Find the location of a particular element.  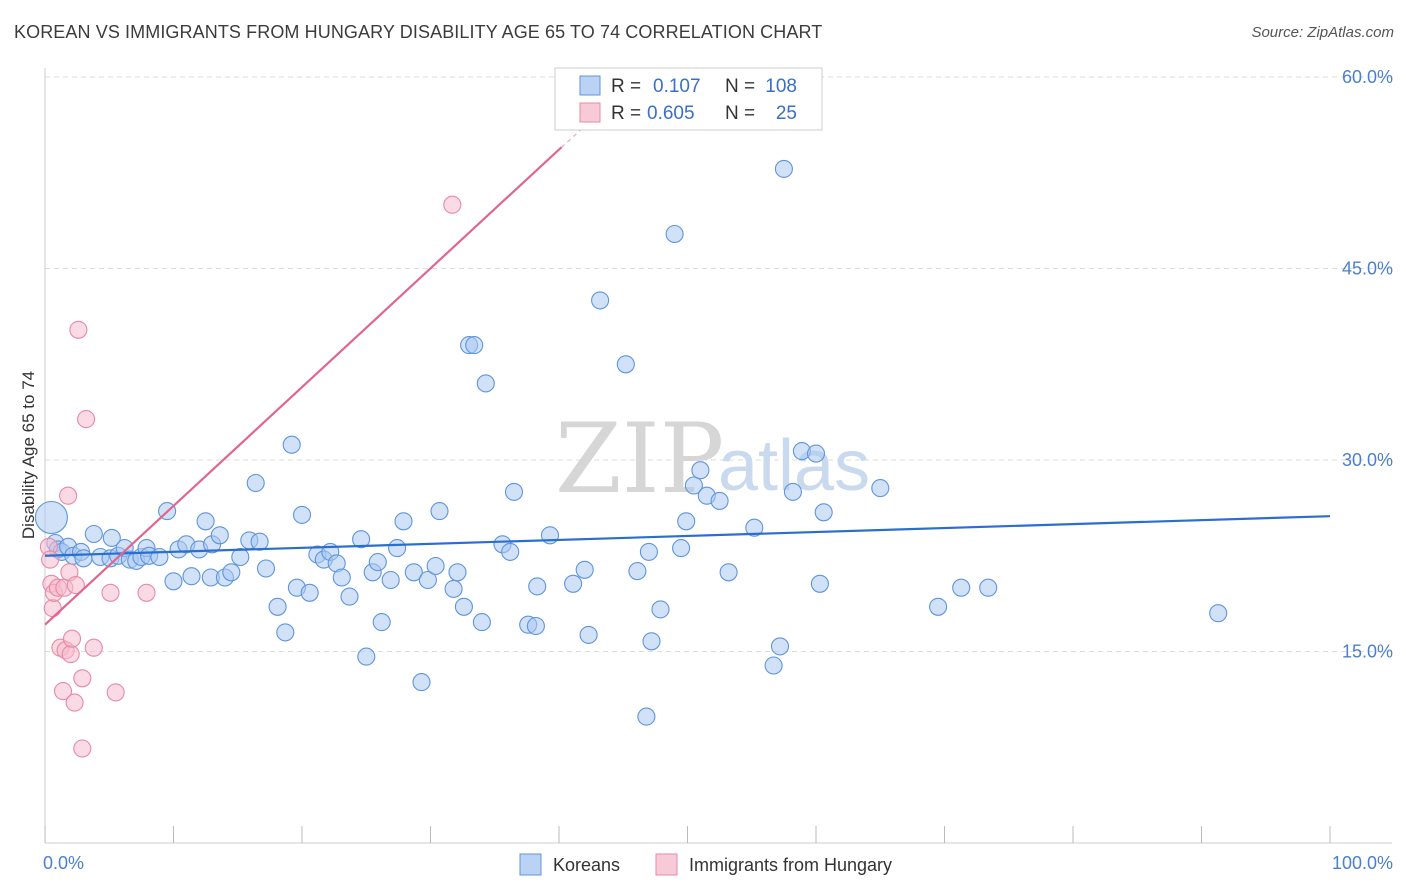

legend-n-label-koreans: N = is located at coordinates (740, 86).